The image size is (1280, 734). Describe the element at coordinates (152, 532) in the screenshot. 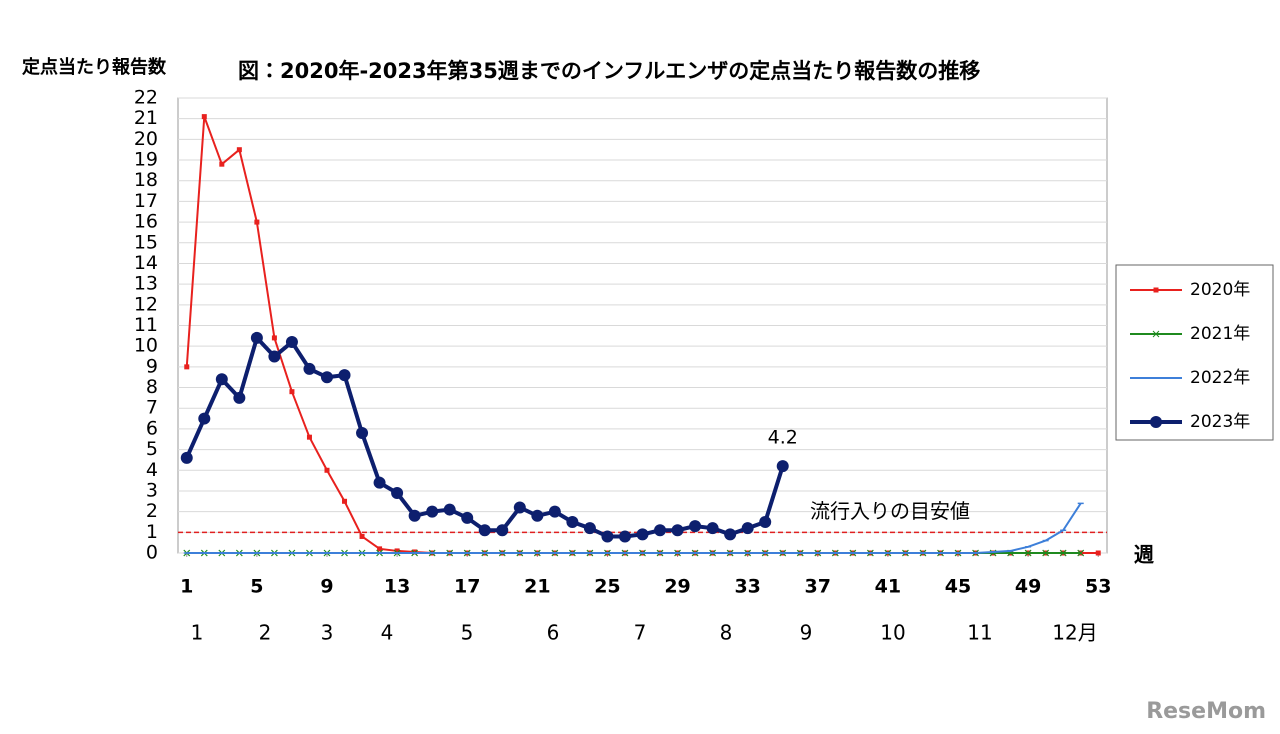

I see `y-tick-label: 1` at that location.